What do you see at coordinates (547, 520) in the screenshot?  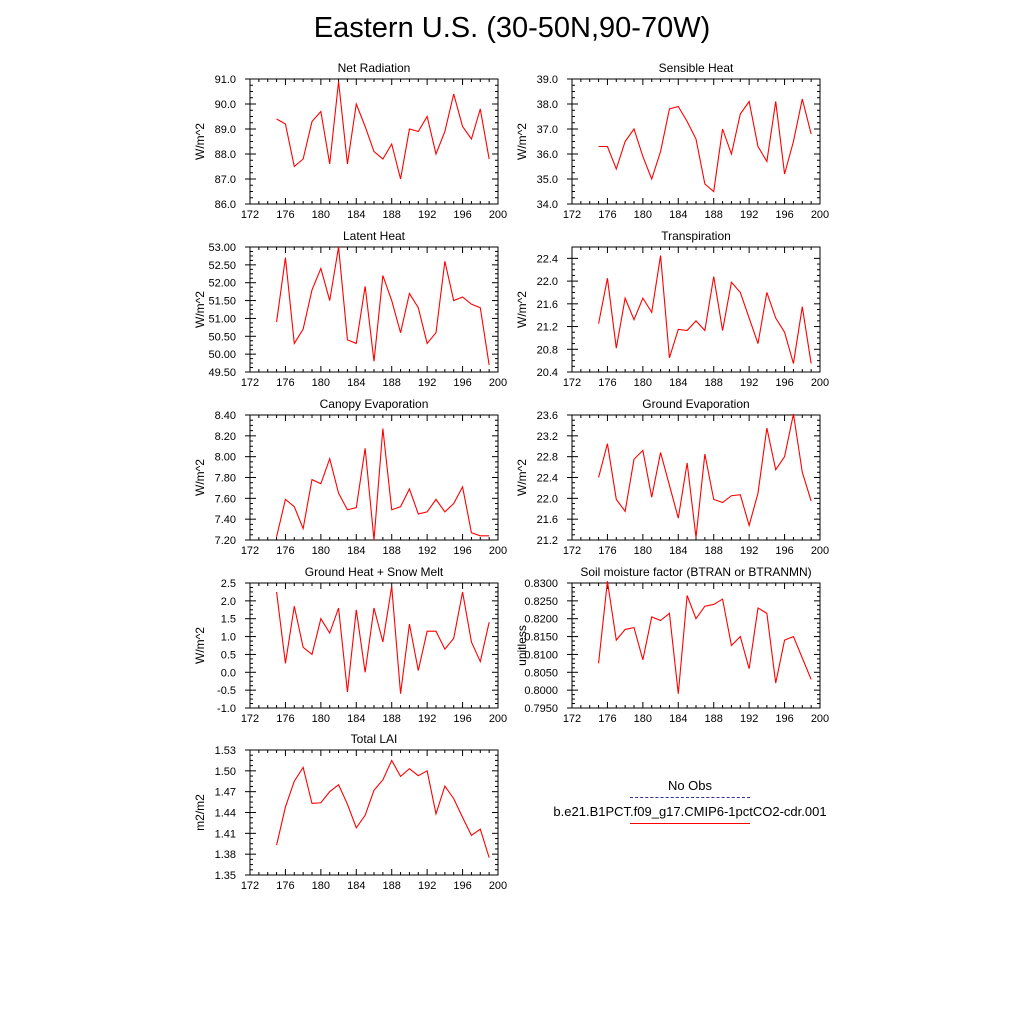 I see `chart-ground-evaporation-ytick-label: 21.6` at bounding box center [547, 520].